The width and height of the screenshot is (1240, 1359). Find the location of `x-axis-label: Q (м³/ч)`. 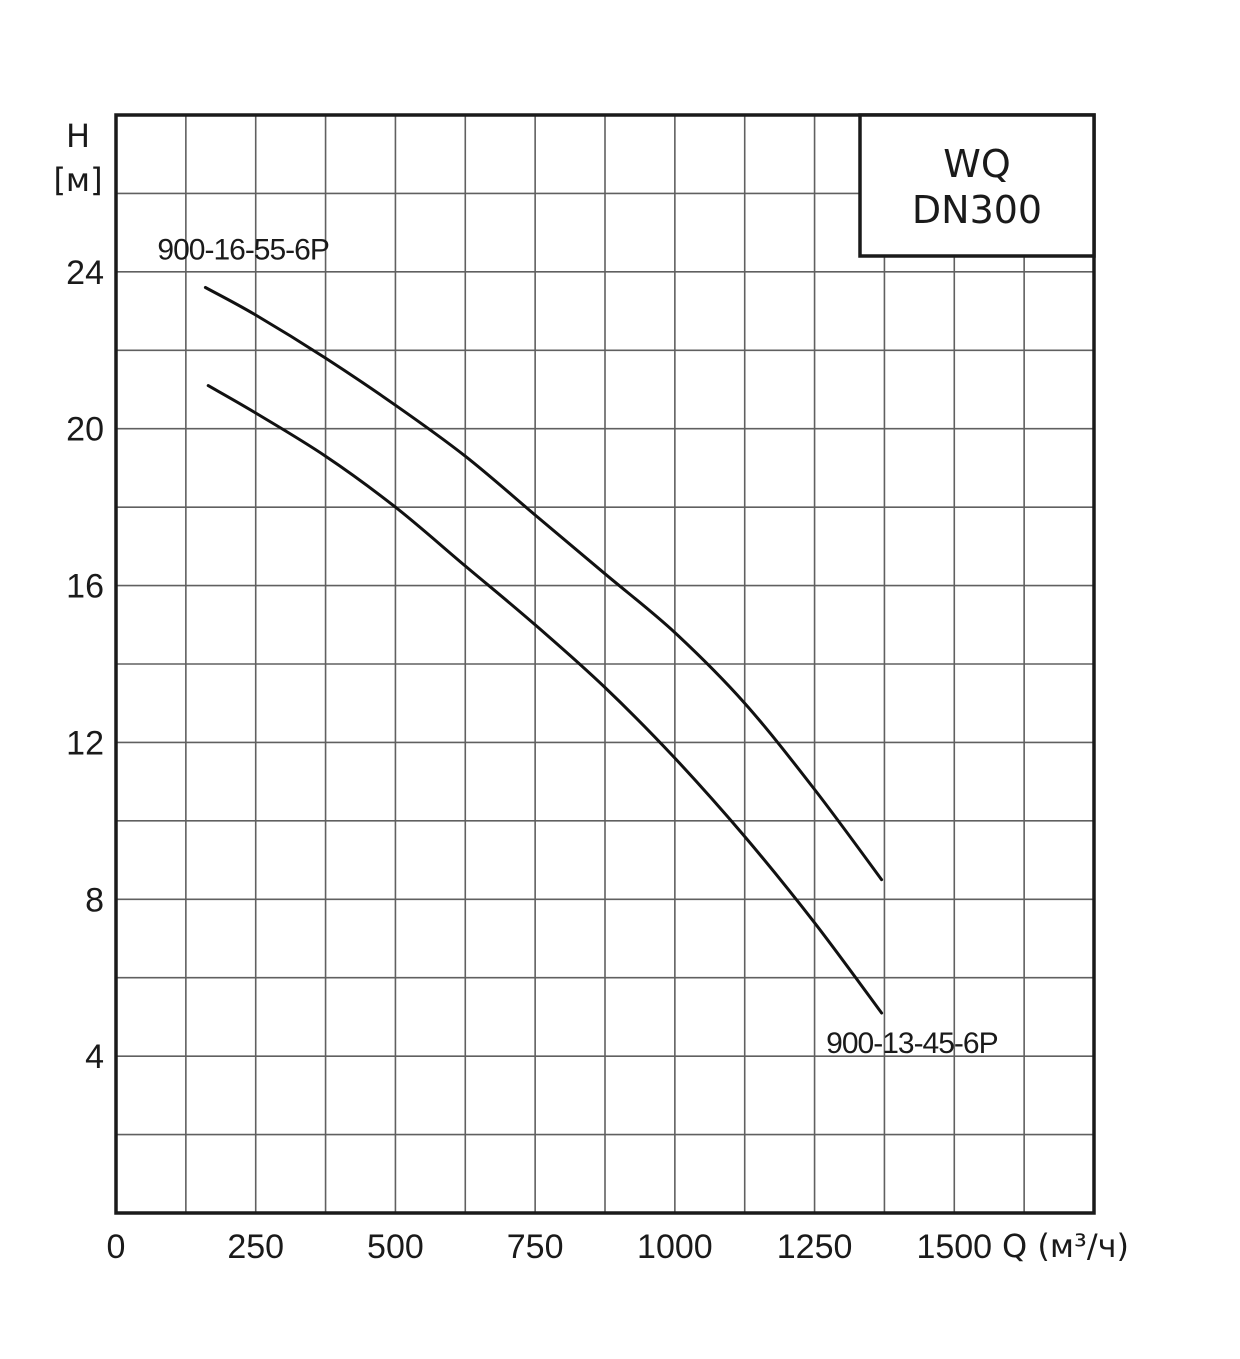

x-axis-label: Q (м³/ч) is located at coordinates (1065, 1246).